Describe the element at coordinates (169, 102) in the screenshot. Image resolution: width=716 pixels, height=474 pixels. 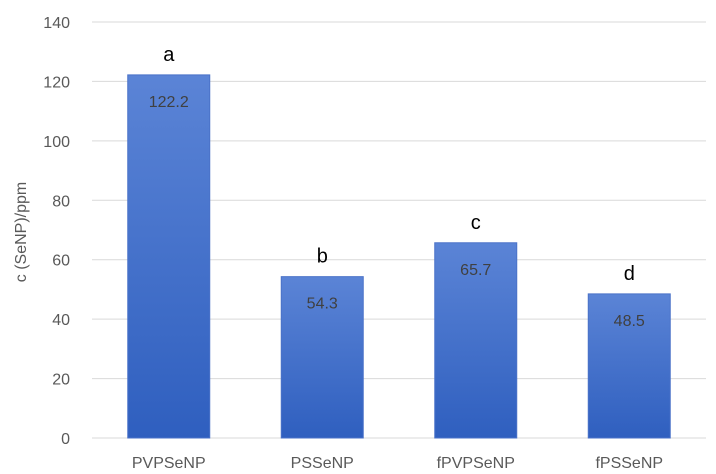
I see `data-label: 122.2` at that location.